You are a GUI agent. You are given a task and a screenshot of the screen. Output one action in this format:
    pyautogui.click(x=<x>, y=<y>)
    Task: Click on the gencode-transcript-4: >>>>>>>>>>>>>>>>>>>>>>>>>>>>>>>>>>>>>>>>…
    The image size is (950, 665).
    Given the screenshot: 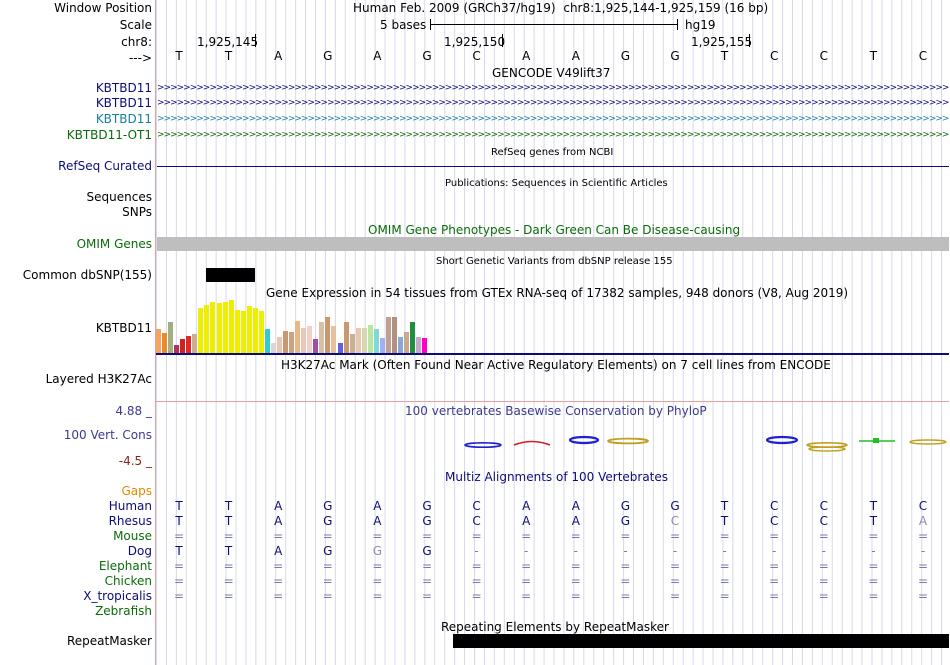 What is the action you would take?
    pyautogui.click(x=553, y=135)
    